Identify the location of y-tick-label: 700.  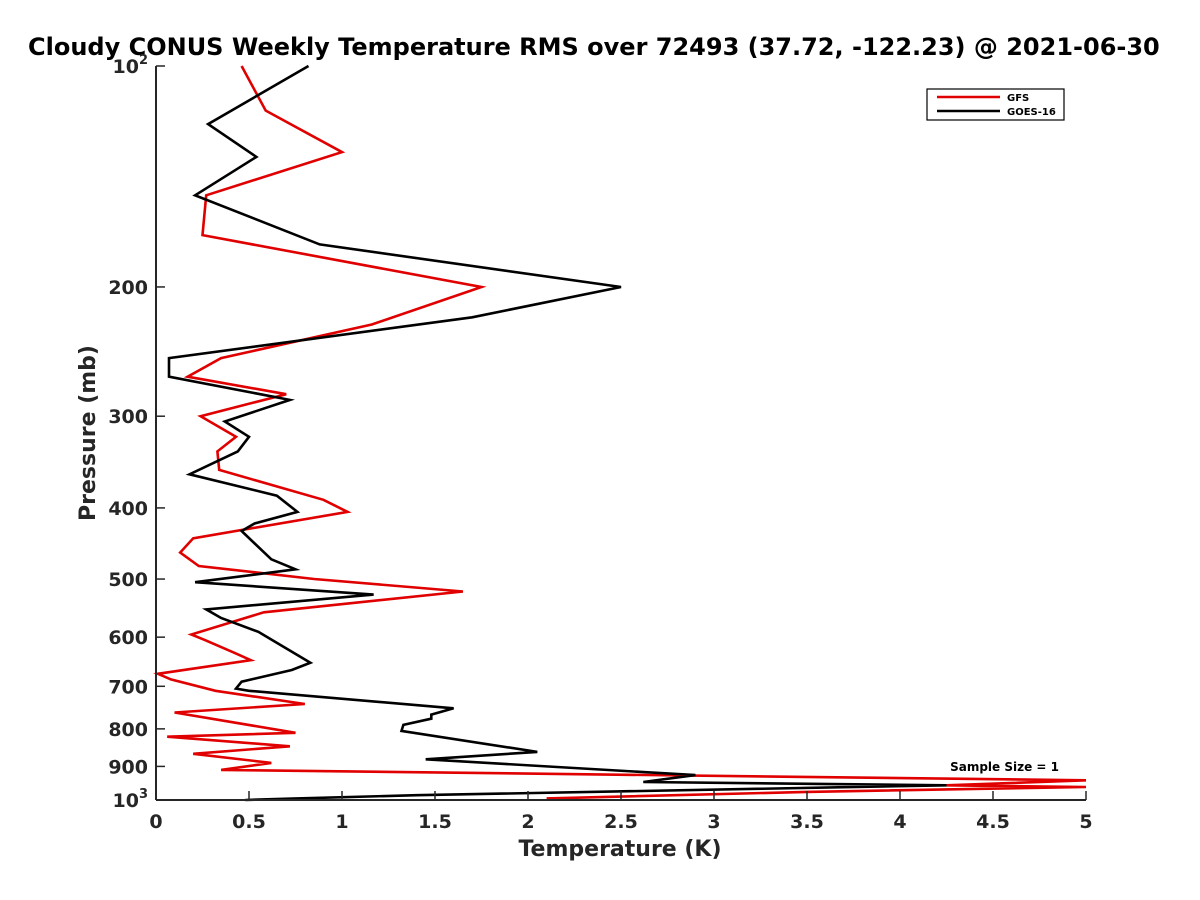
(128, 687).